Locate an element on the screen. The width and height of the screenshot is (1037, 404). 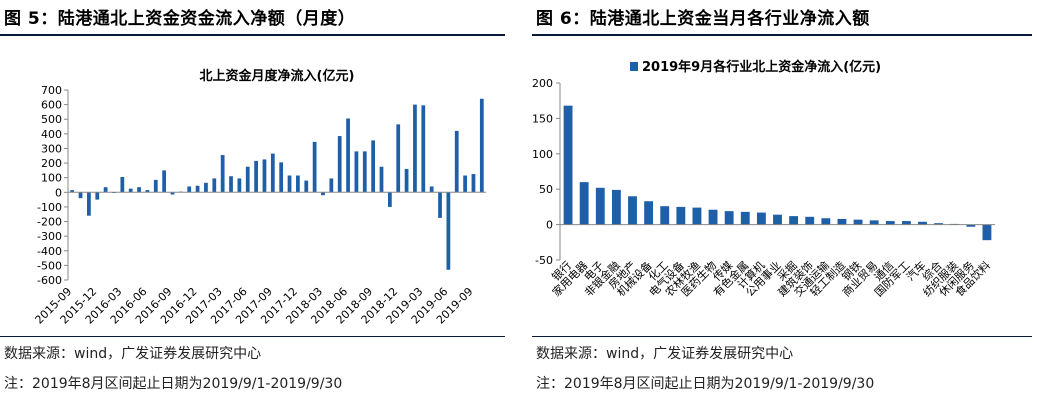
left-y-tick-label: 200 is located at coordinates (51, 163).